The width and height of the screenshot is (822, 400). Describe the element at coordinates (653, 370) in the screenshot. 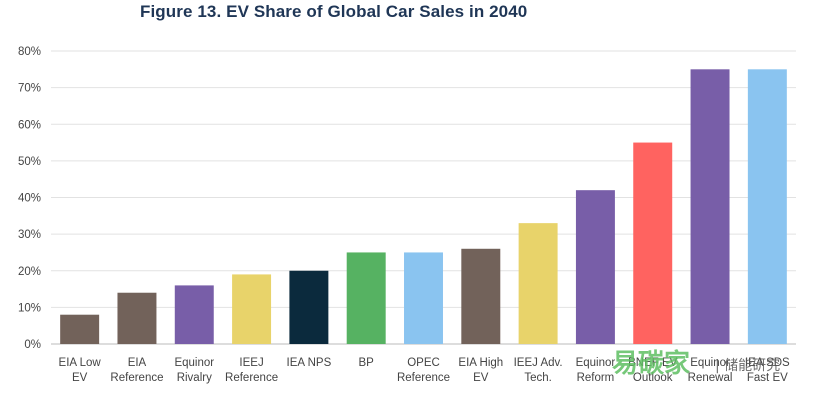

I see `x-tick-label: BNEF EV Outlook` at that location.